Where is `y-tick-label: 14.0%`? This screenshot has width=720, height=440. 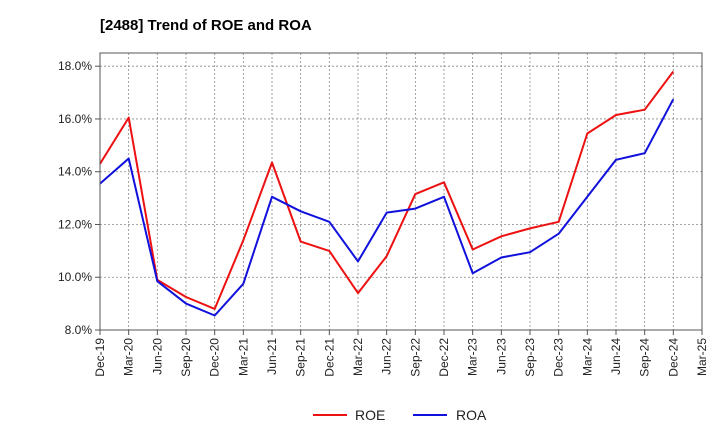
y-tick-label: 14.0% is located at coordinates (75, 172).